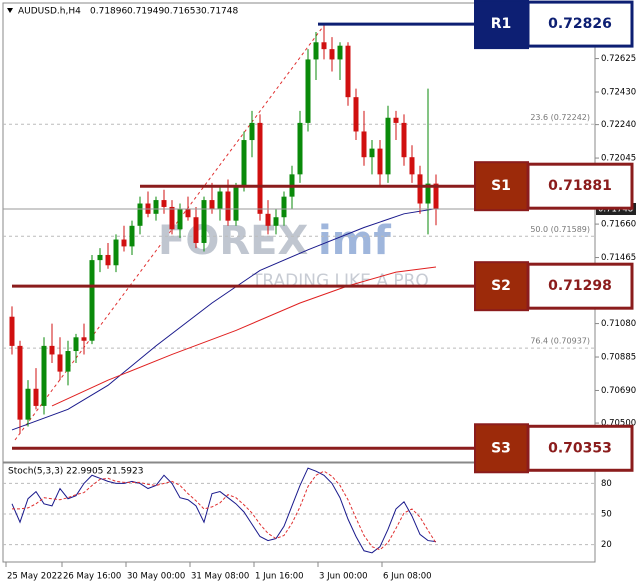 The image size is (641, 588). Describe the element at coordinates (618, 225) in the screenshot. I see `y-tick-label: 0.71660` at that location.